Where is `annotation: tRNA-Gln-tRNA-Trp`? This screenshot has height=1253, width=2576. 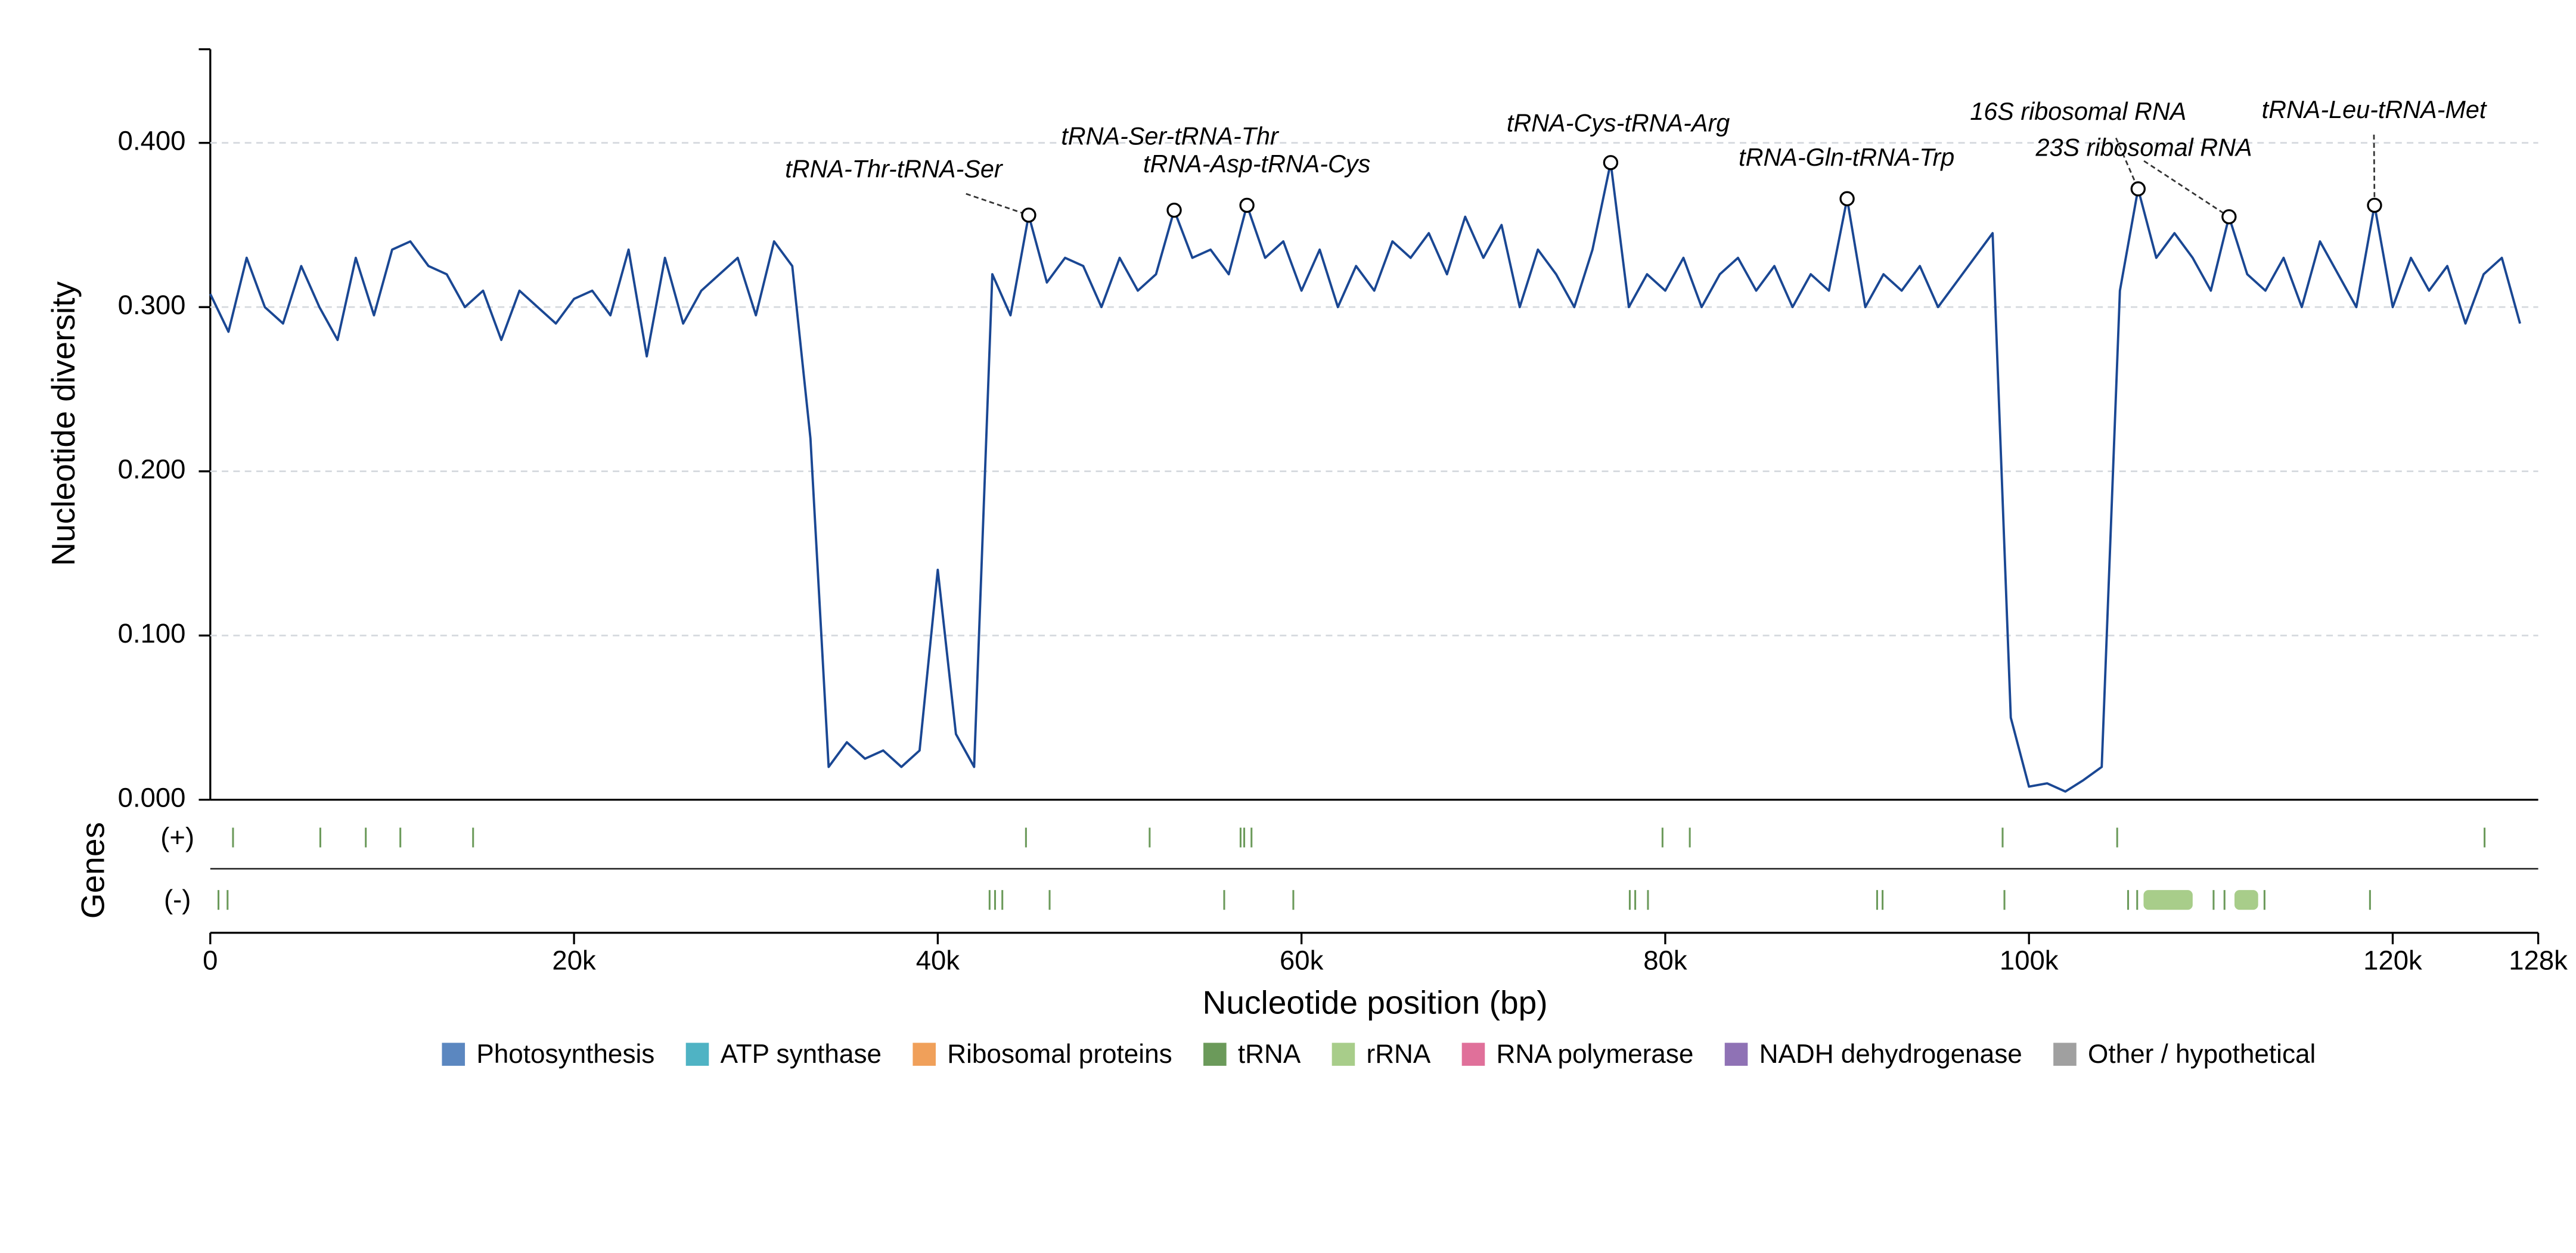 annotation: tRNA-Gln-tRNA-Trp is located at coordinates (1847, 157).